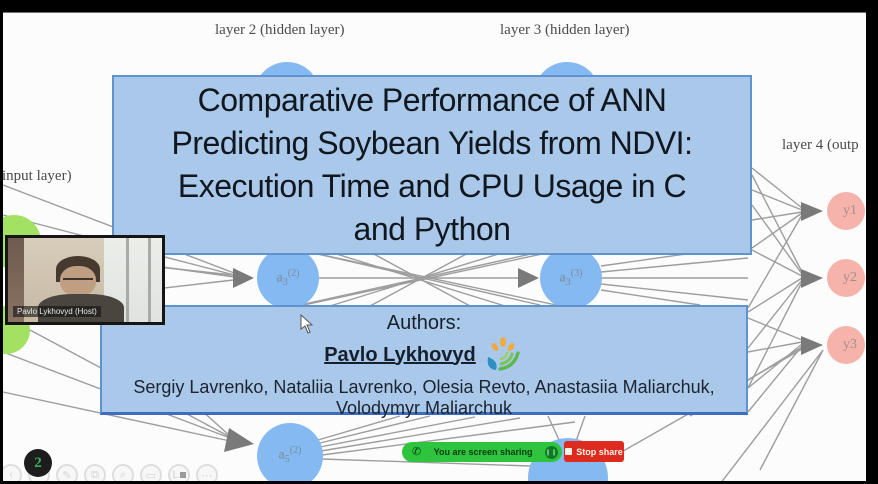  I want to click on glasses, so click(78, 281).